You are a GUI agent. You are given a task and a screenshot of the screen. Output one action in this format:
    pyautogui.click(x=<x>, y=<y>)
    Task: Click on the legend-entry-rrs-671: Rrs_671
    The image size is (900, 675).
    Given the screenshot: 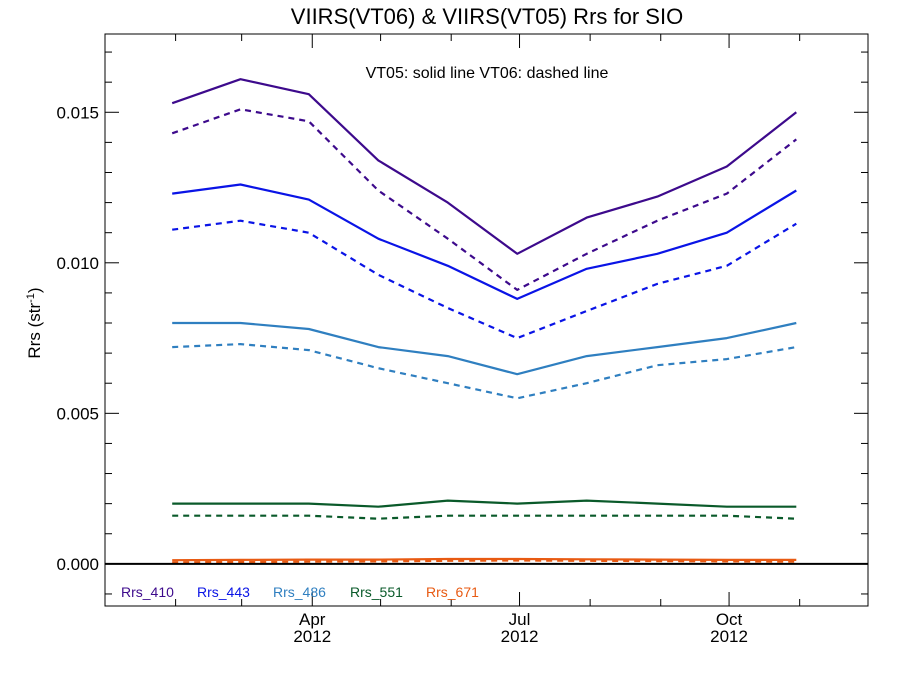 What is the action you would take?
    pyautogui.click(x=452, y=592)
    